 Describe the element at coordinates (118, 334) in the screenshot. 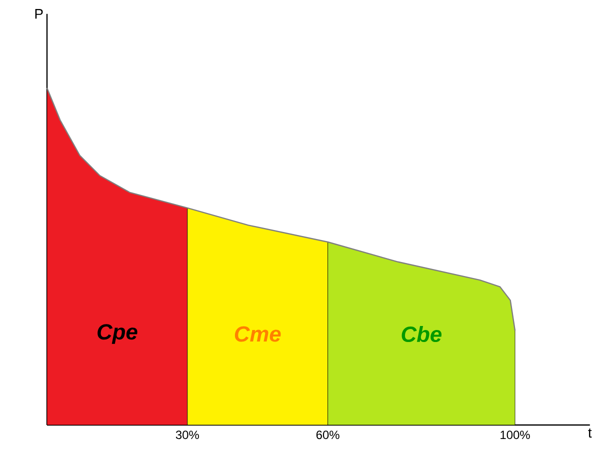

I see `series-label: Cpe` at that location.